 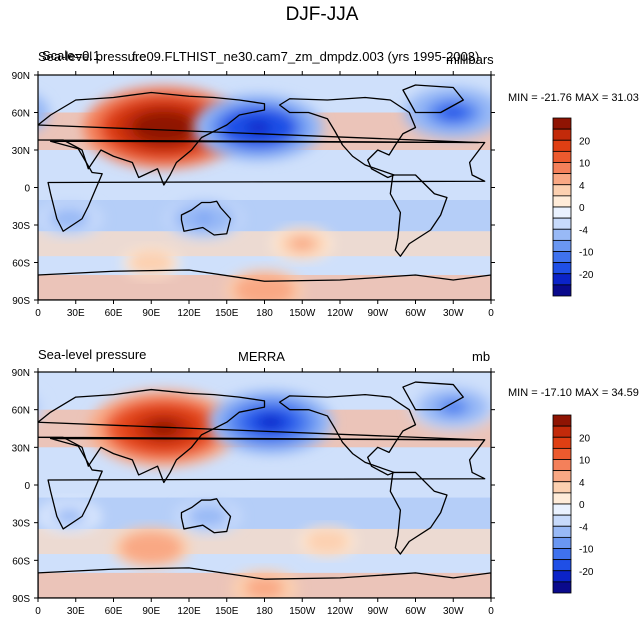 What do you see at coordinates (583, 527) in the screenshot?
I see `colorbar-label: -4` at bounding box center [583, 527].